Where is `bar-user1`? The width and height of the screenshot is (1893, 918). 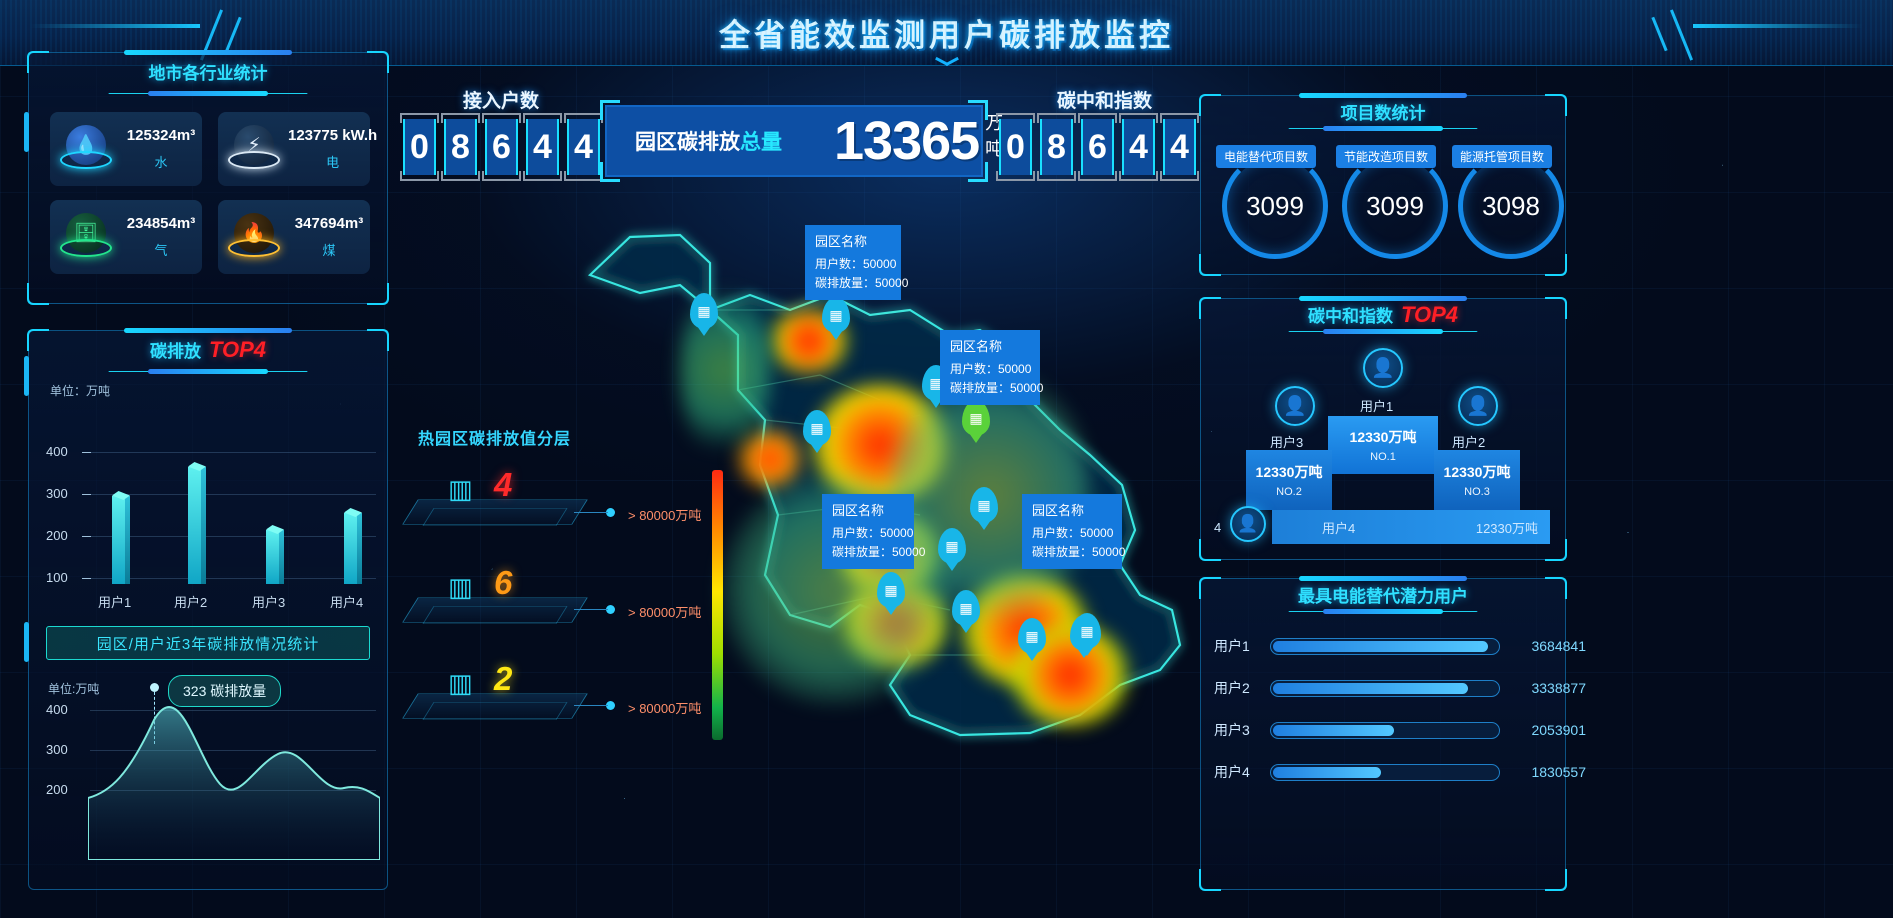 bar-user1 is located at coordinates (121, 537).